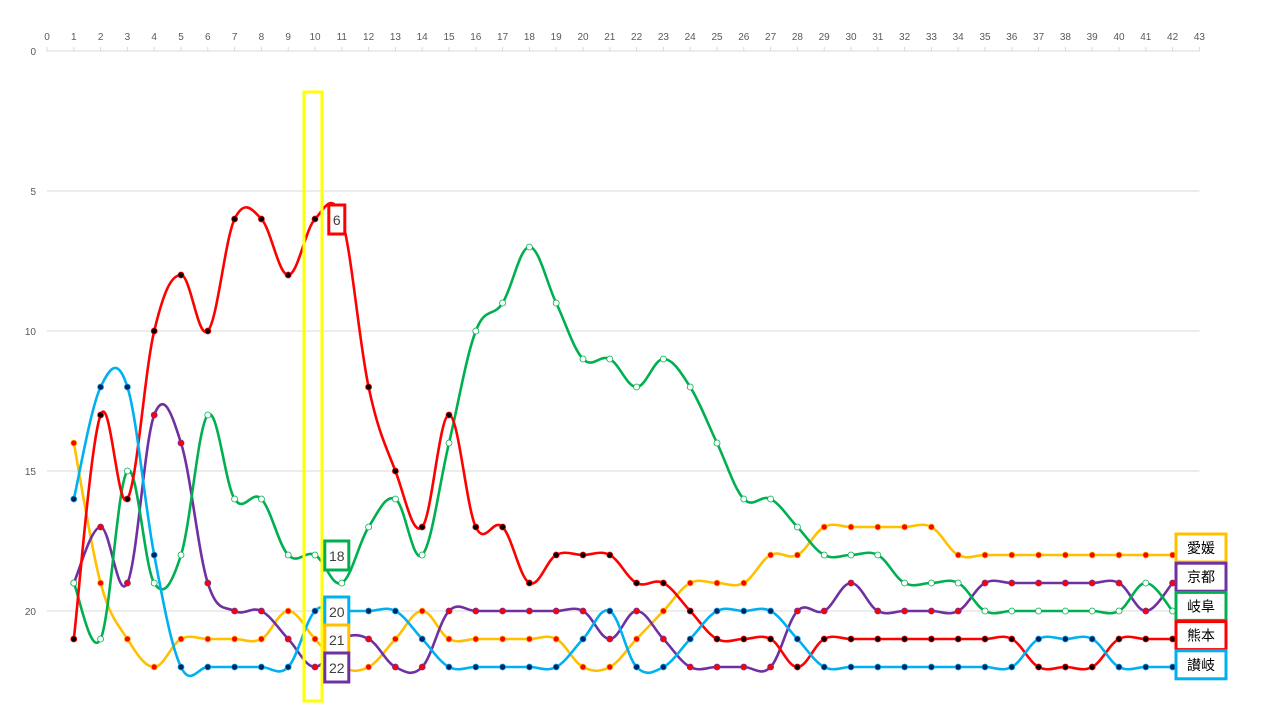  Describe the element at coordinates (33, 192) in the screenshot. I see `y-tick-label-5: 5` at that location.